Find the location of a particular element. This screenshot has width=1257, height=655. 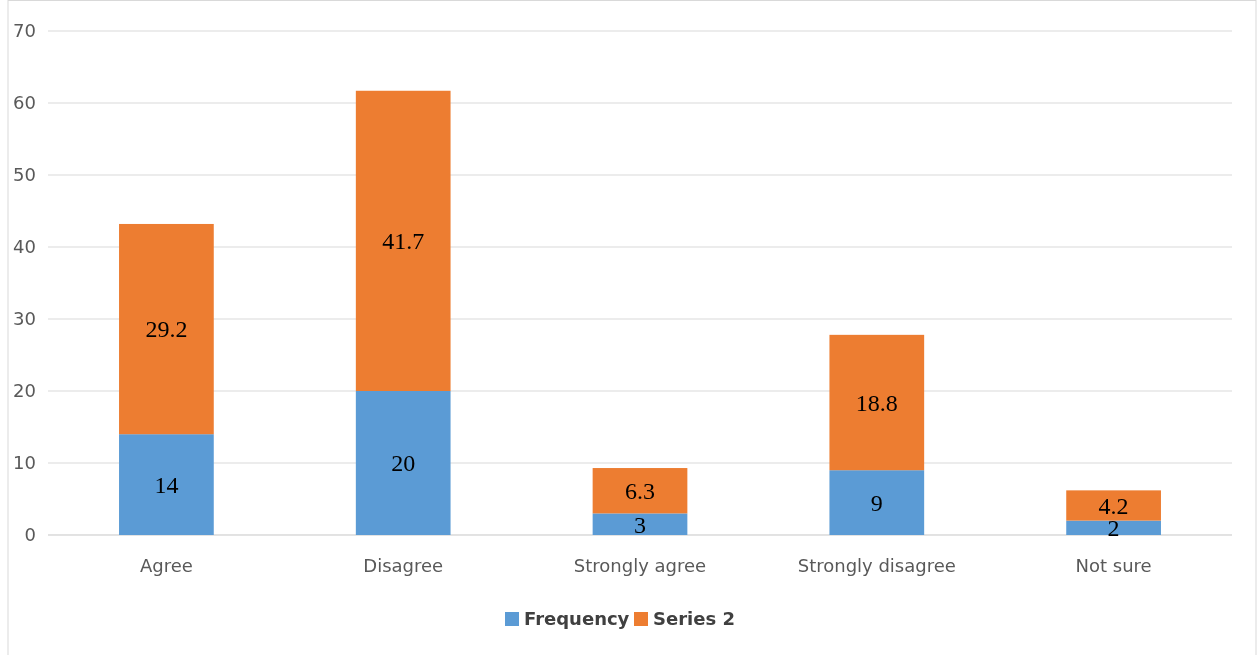

y-tick-label: 70 is located at coordinates (24, 31).